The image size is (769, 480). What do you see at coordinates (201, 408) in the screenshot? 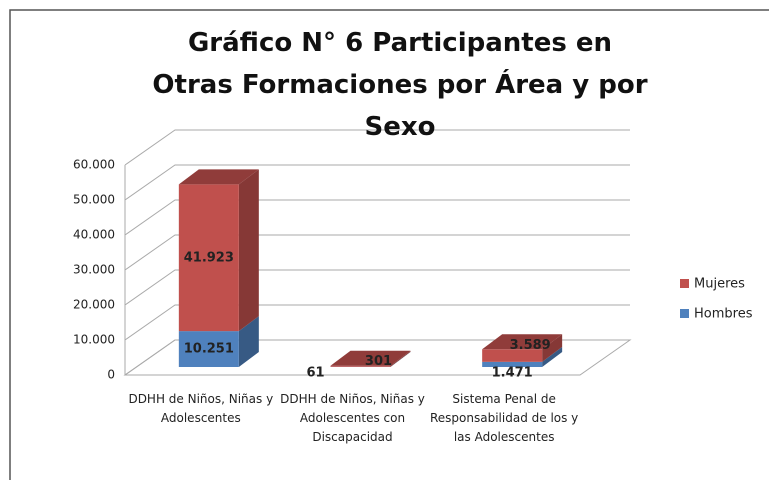
I see `x-tick-label: DDHH de Niños, Niñas y Adolescentes` at bounding box center [201, 408].